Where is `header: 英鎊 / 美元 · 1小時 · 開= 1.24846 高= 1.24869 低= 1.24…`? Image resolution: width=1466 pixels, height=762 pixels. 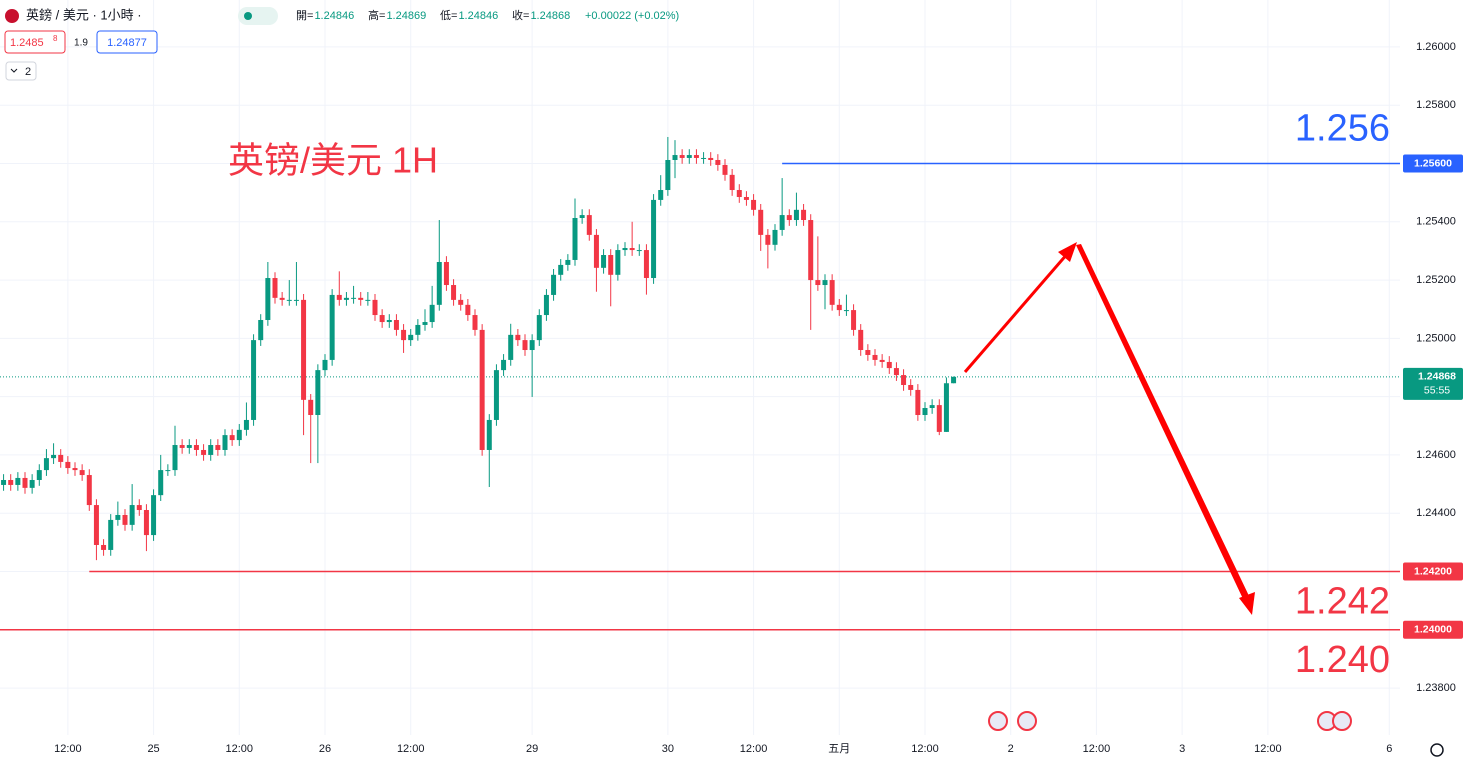
header: 英鎊 / 美元 · 1小時 · 開= 1.24846 高= 1.24869 低= 1.24… is located at coordinates (341, 44).